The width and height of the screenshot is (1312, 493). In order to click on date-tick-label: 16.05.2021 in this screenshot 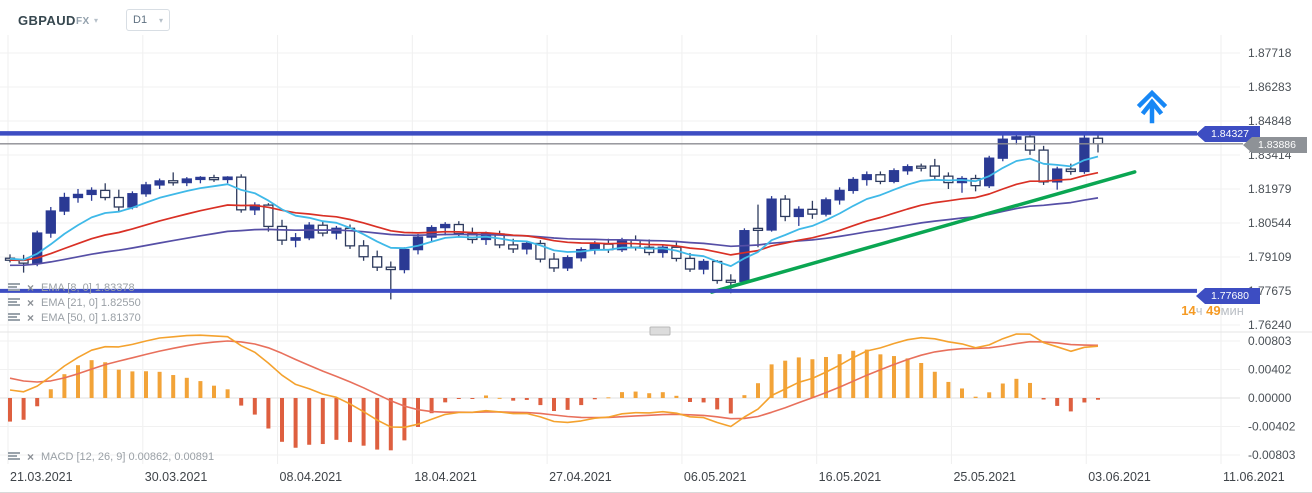, I will do `click(850, 477)`.